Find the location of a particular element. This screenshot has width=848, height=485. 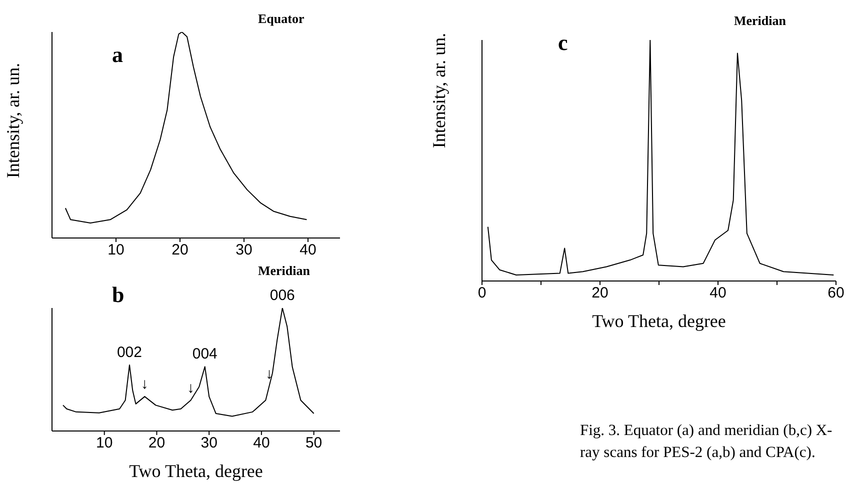

x-tick-label: 50 is located at coordinates (313, 443).